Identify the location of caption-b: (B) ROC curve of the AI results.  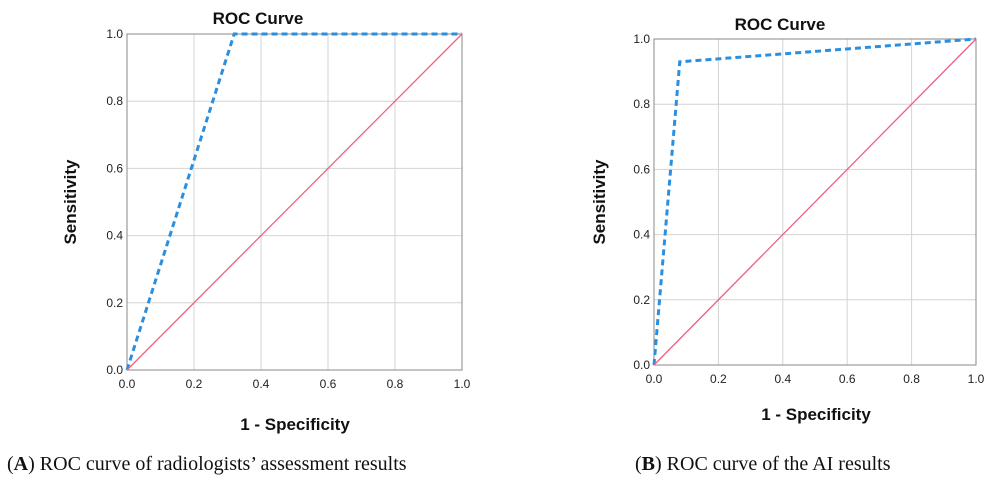
(763, 464).